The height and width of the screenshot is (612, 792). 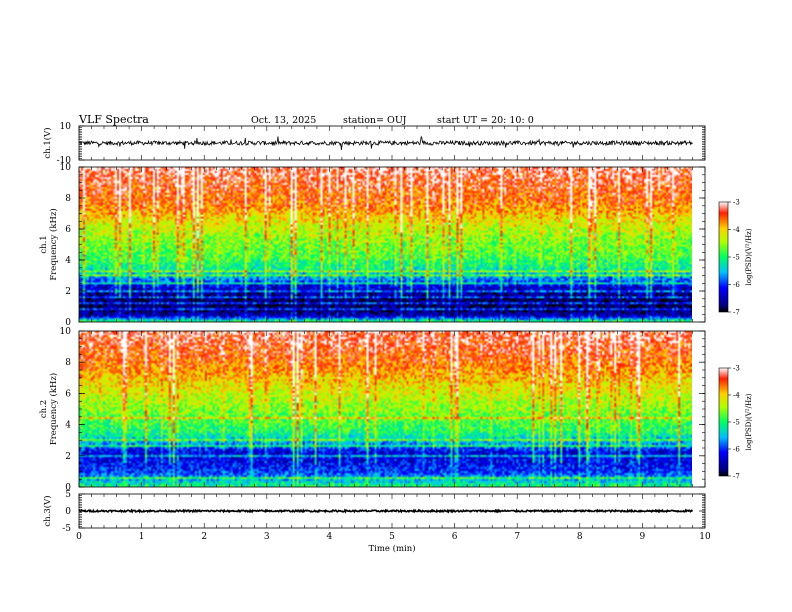 I want to click on y-axis-label: ch.2, so click(x=44, y=409).